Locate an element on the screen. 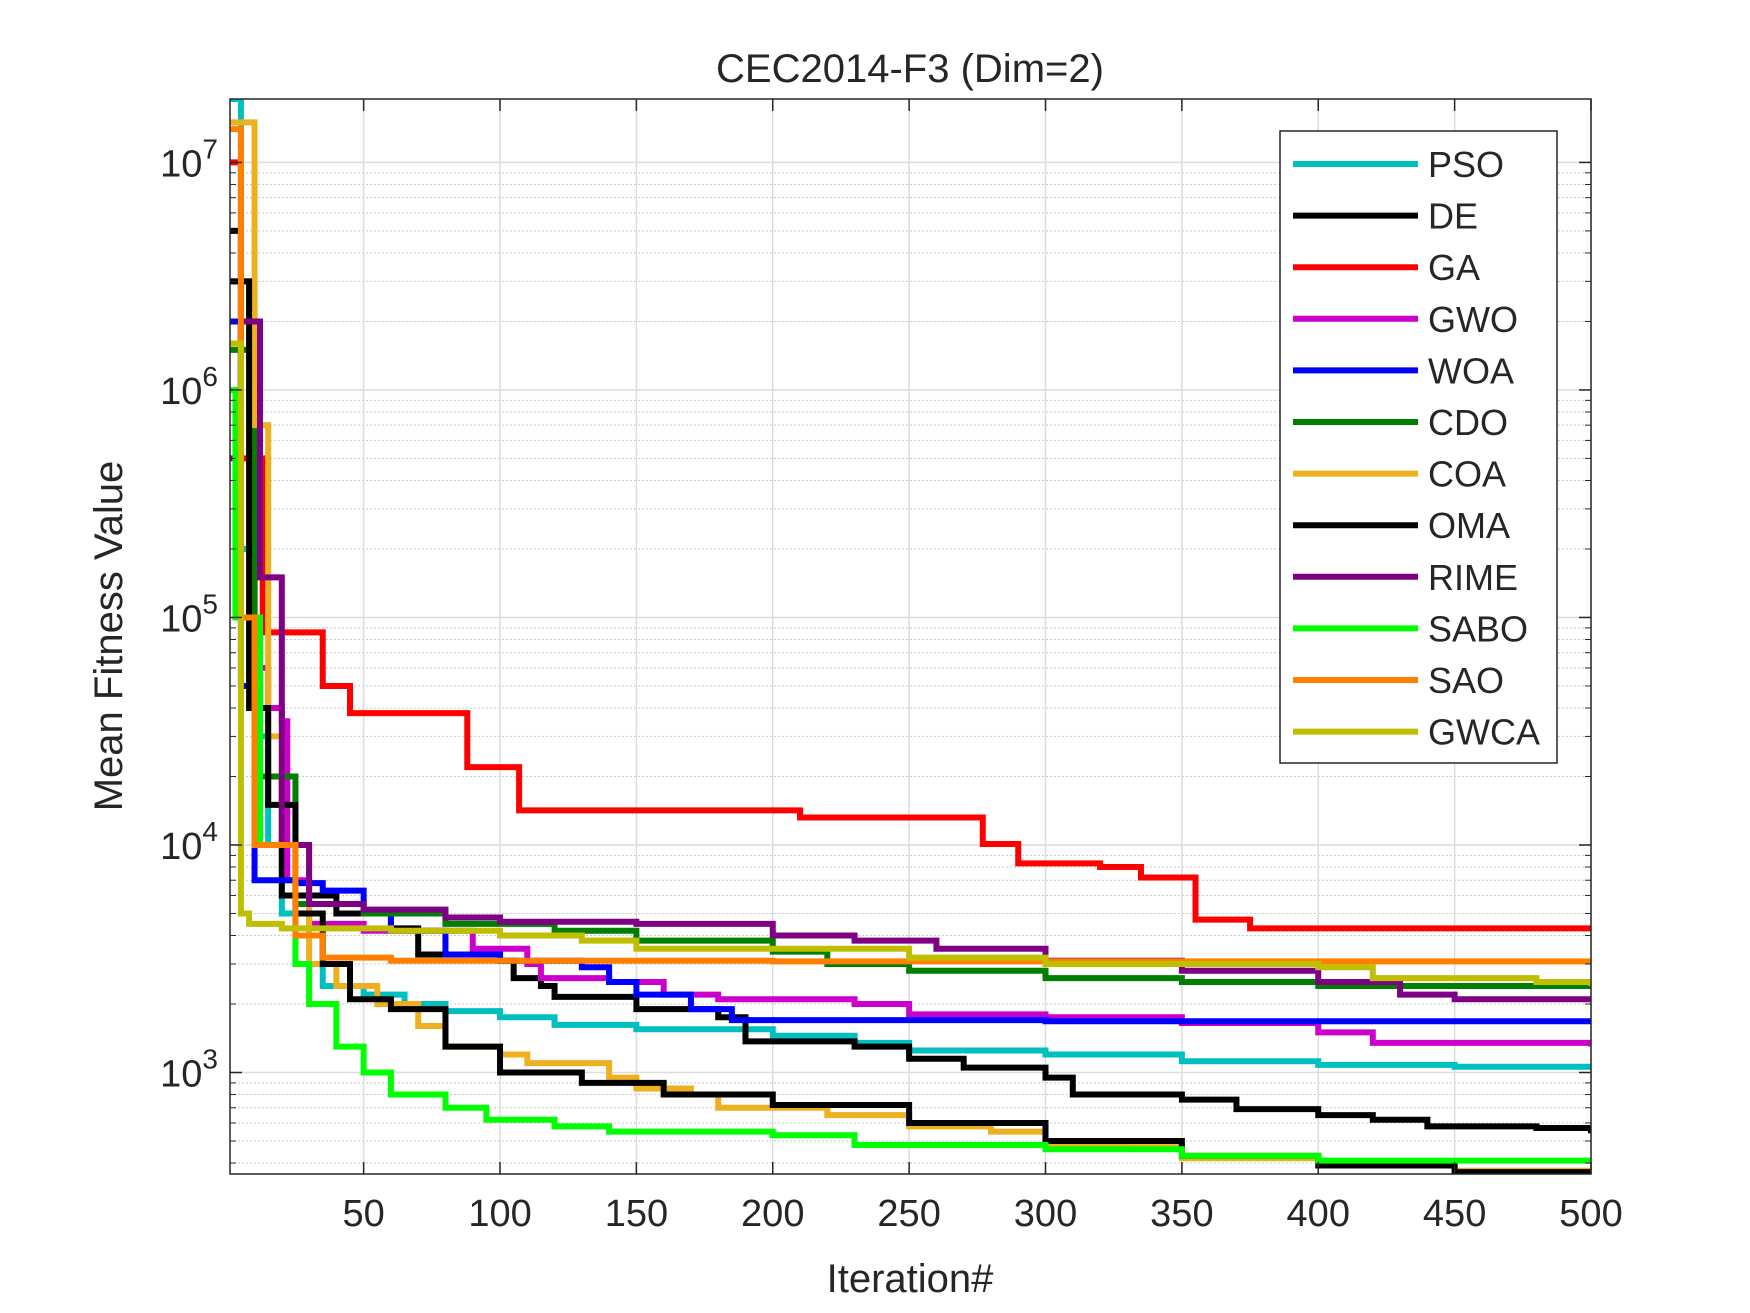 Image resolution: width=1750 pixels, height=1313 pixels. legend-label-cdo: CDO is located at coordinates (1468, 422).